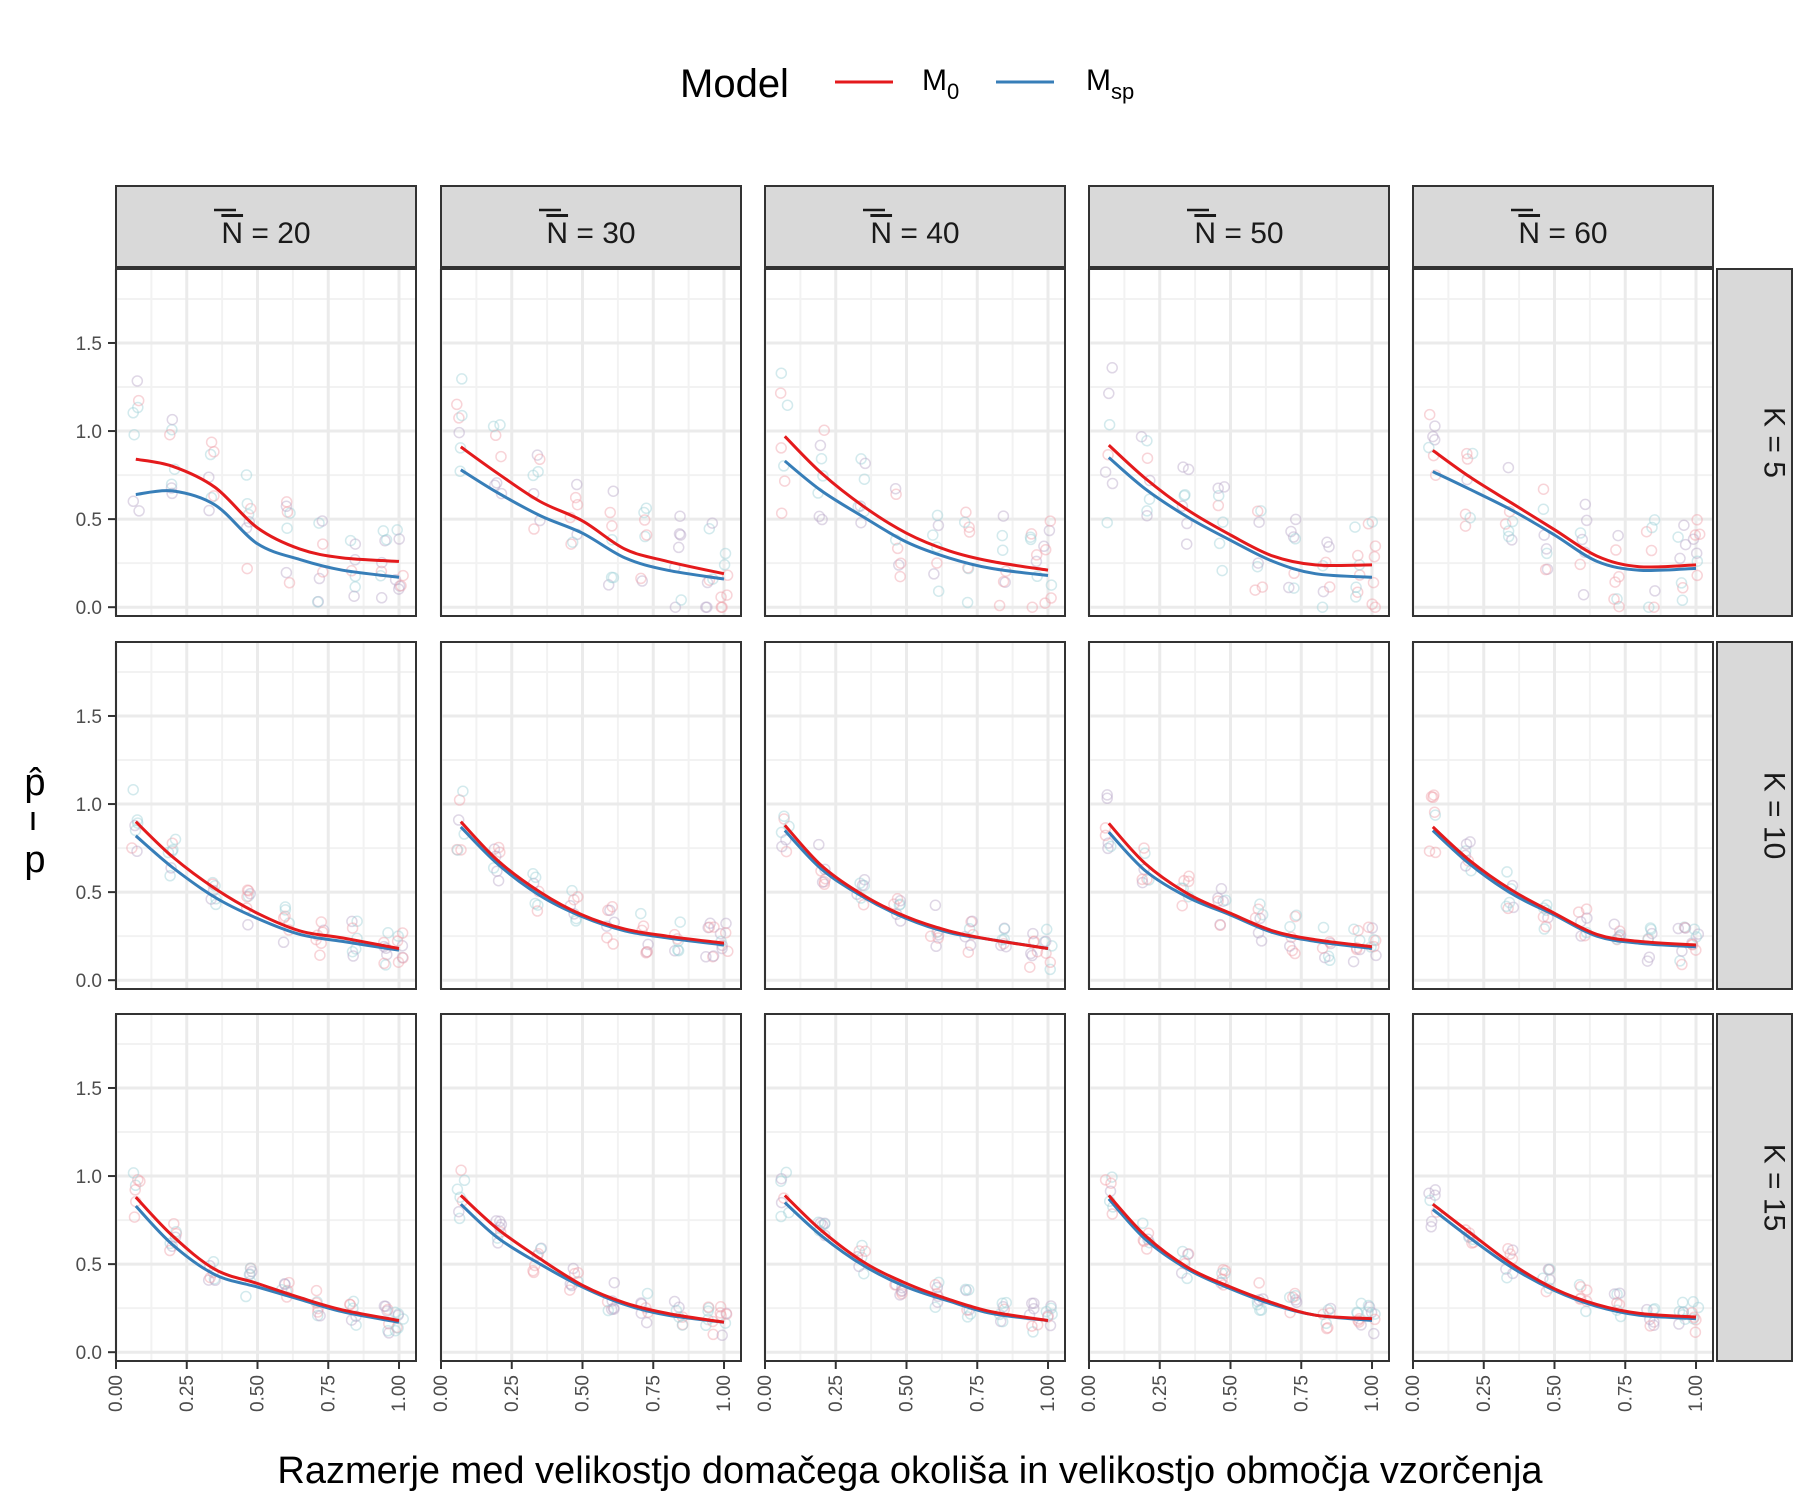 This screenshot has width=1800, height=1500. I want to click on panel-r2-c2, so click(590, 815).